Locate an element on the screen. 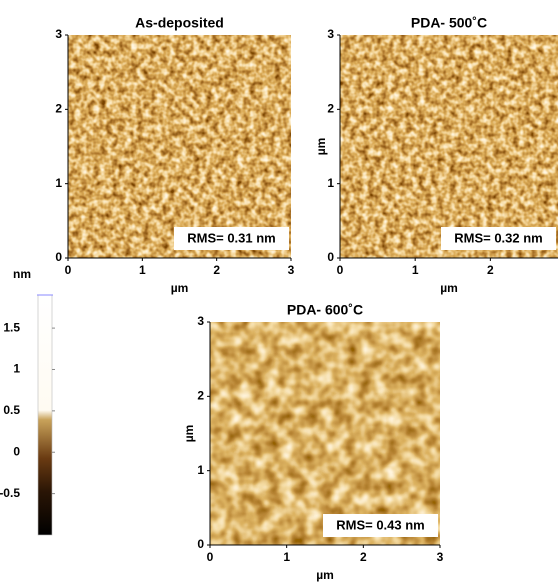 The width and height of the screenshot is (558, 586). colorbar-label: nm is located at coordinates (22, 274).